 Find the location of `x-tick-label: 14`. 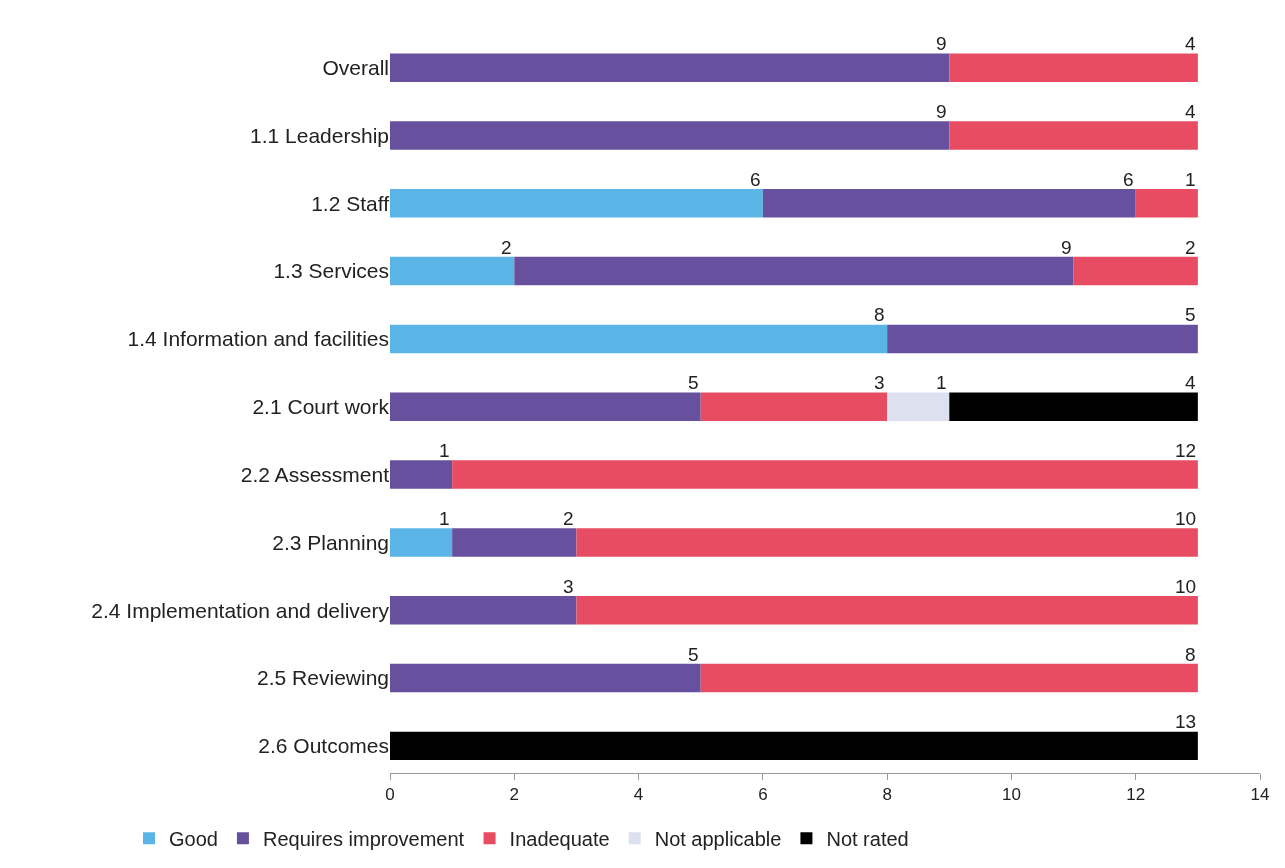

x-tick-label: 14 is located at coordinates (1260, 795).